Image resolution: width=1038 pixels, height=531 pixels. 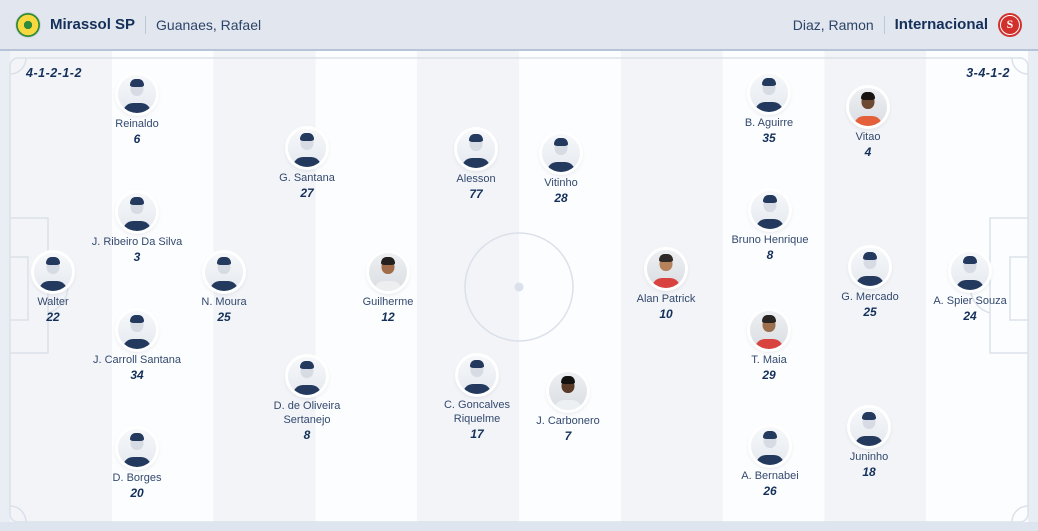 What do you see at coordinates (769, 375) in the screenshot?
I see `player-number: 29` at bounding box center [769, 375].